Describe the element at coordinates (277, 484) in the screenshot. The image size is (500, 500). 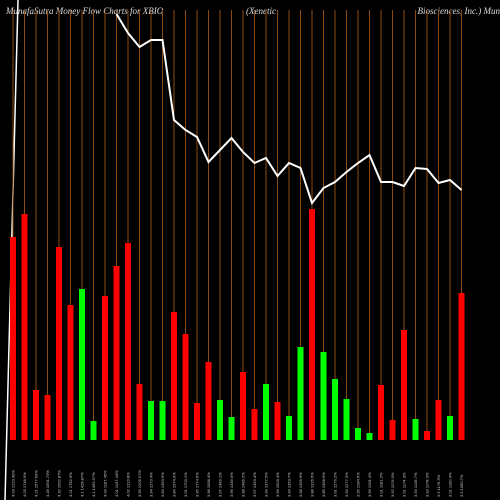
I see `x-tick-label: 3.99 1503.4%` at that location.